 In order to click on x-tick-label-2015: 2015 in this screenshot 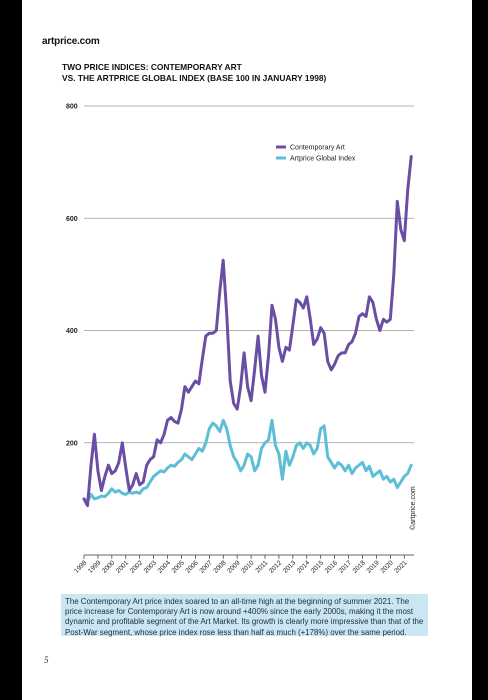, I will do `click(318, 567)`.